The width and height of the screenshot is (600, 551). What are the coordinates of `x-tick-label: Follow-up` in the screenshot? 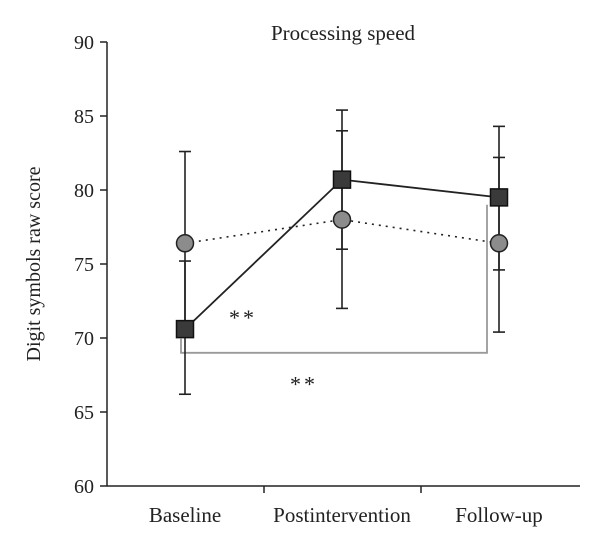 It's located at (499, 515).